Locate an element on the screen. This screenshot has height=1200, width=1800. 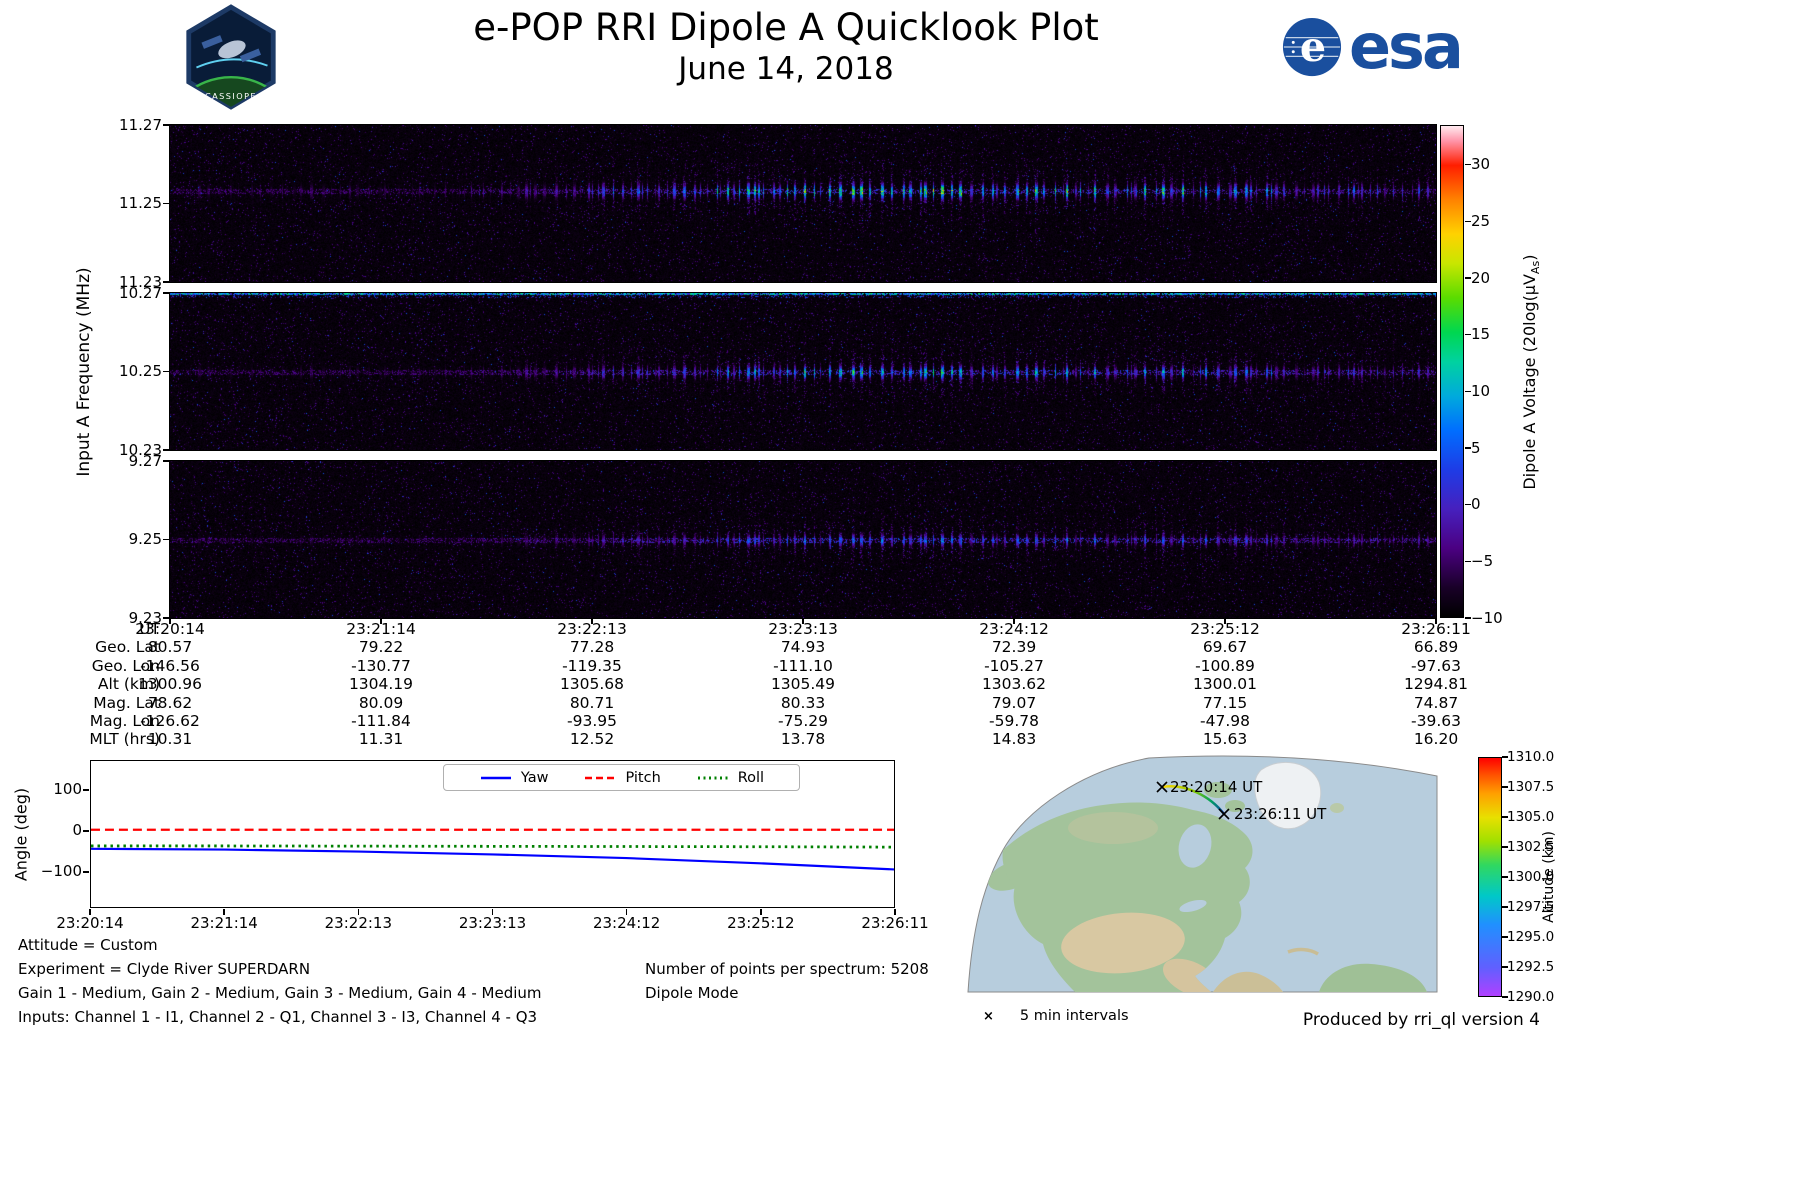
colorbar-tick-label: 25 is located at coordinates (1481, 220).